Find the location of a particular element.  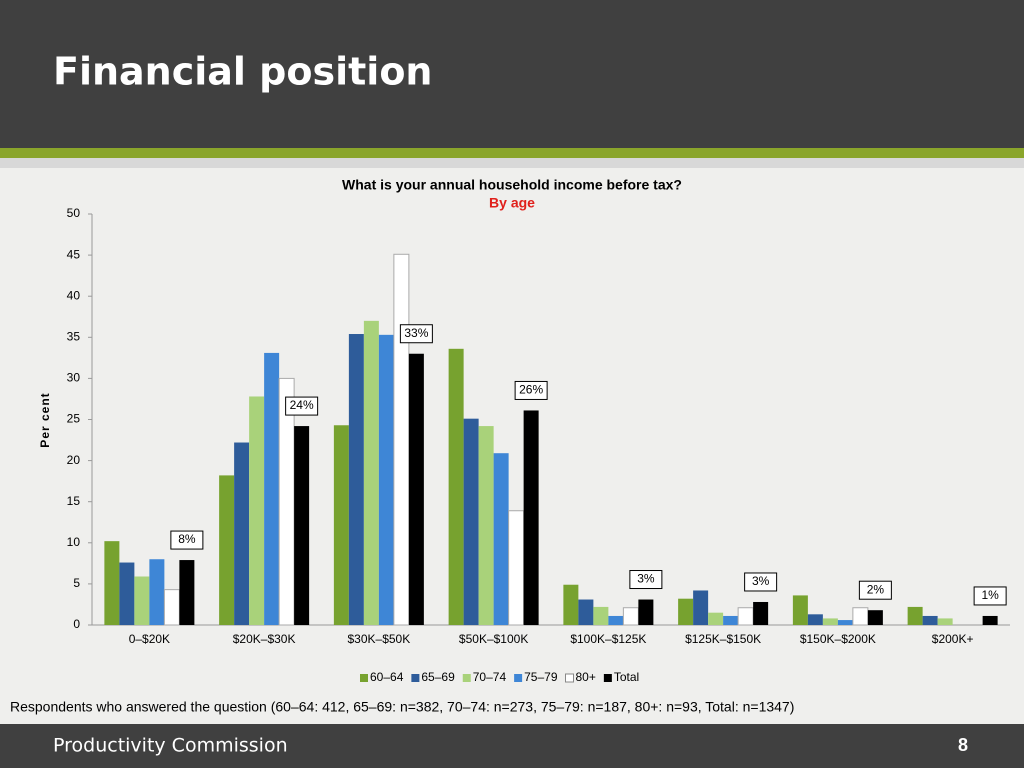

value-label: 33% is located at coordinates (416, 333).